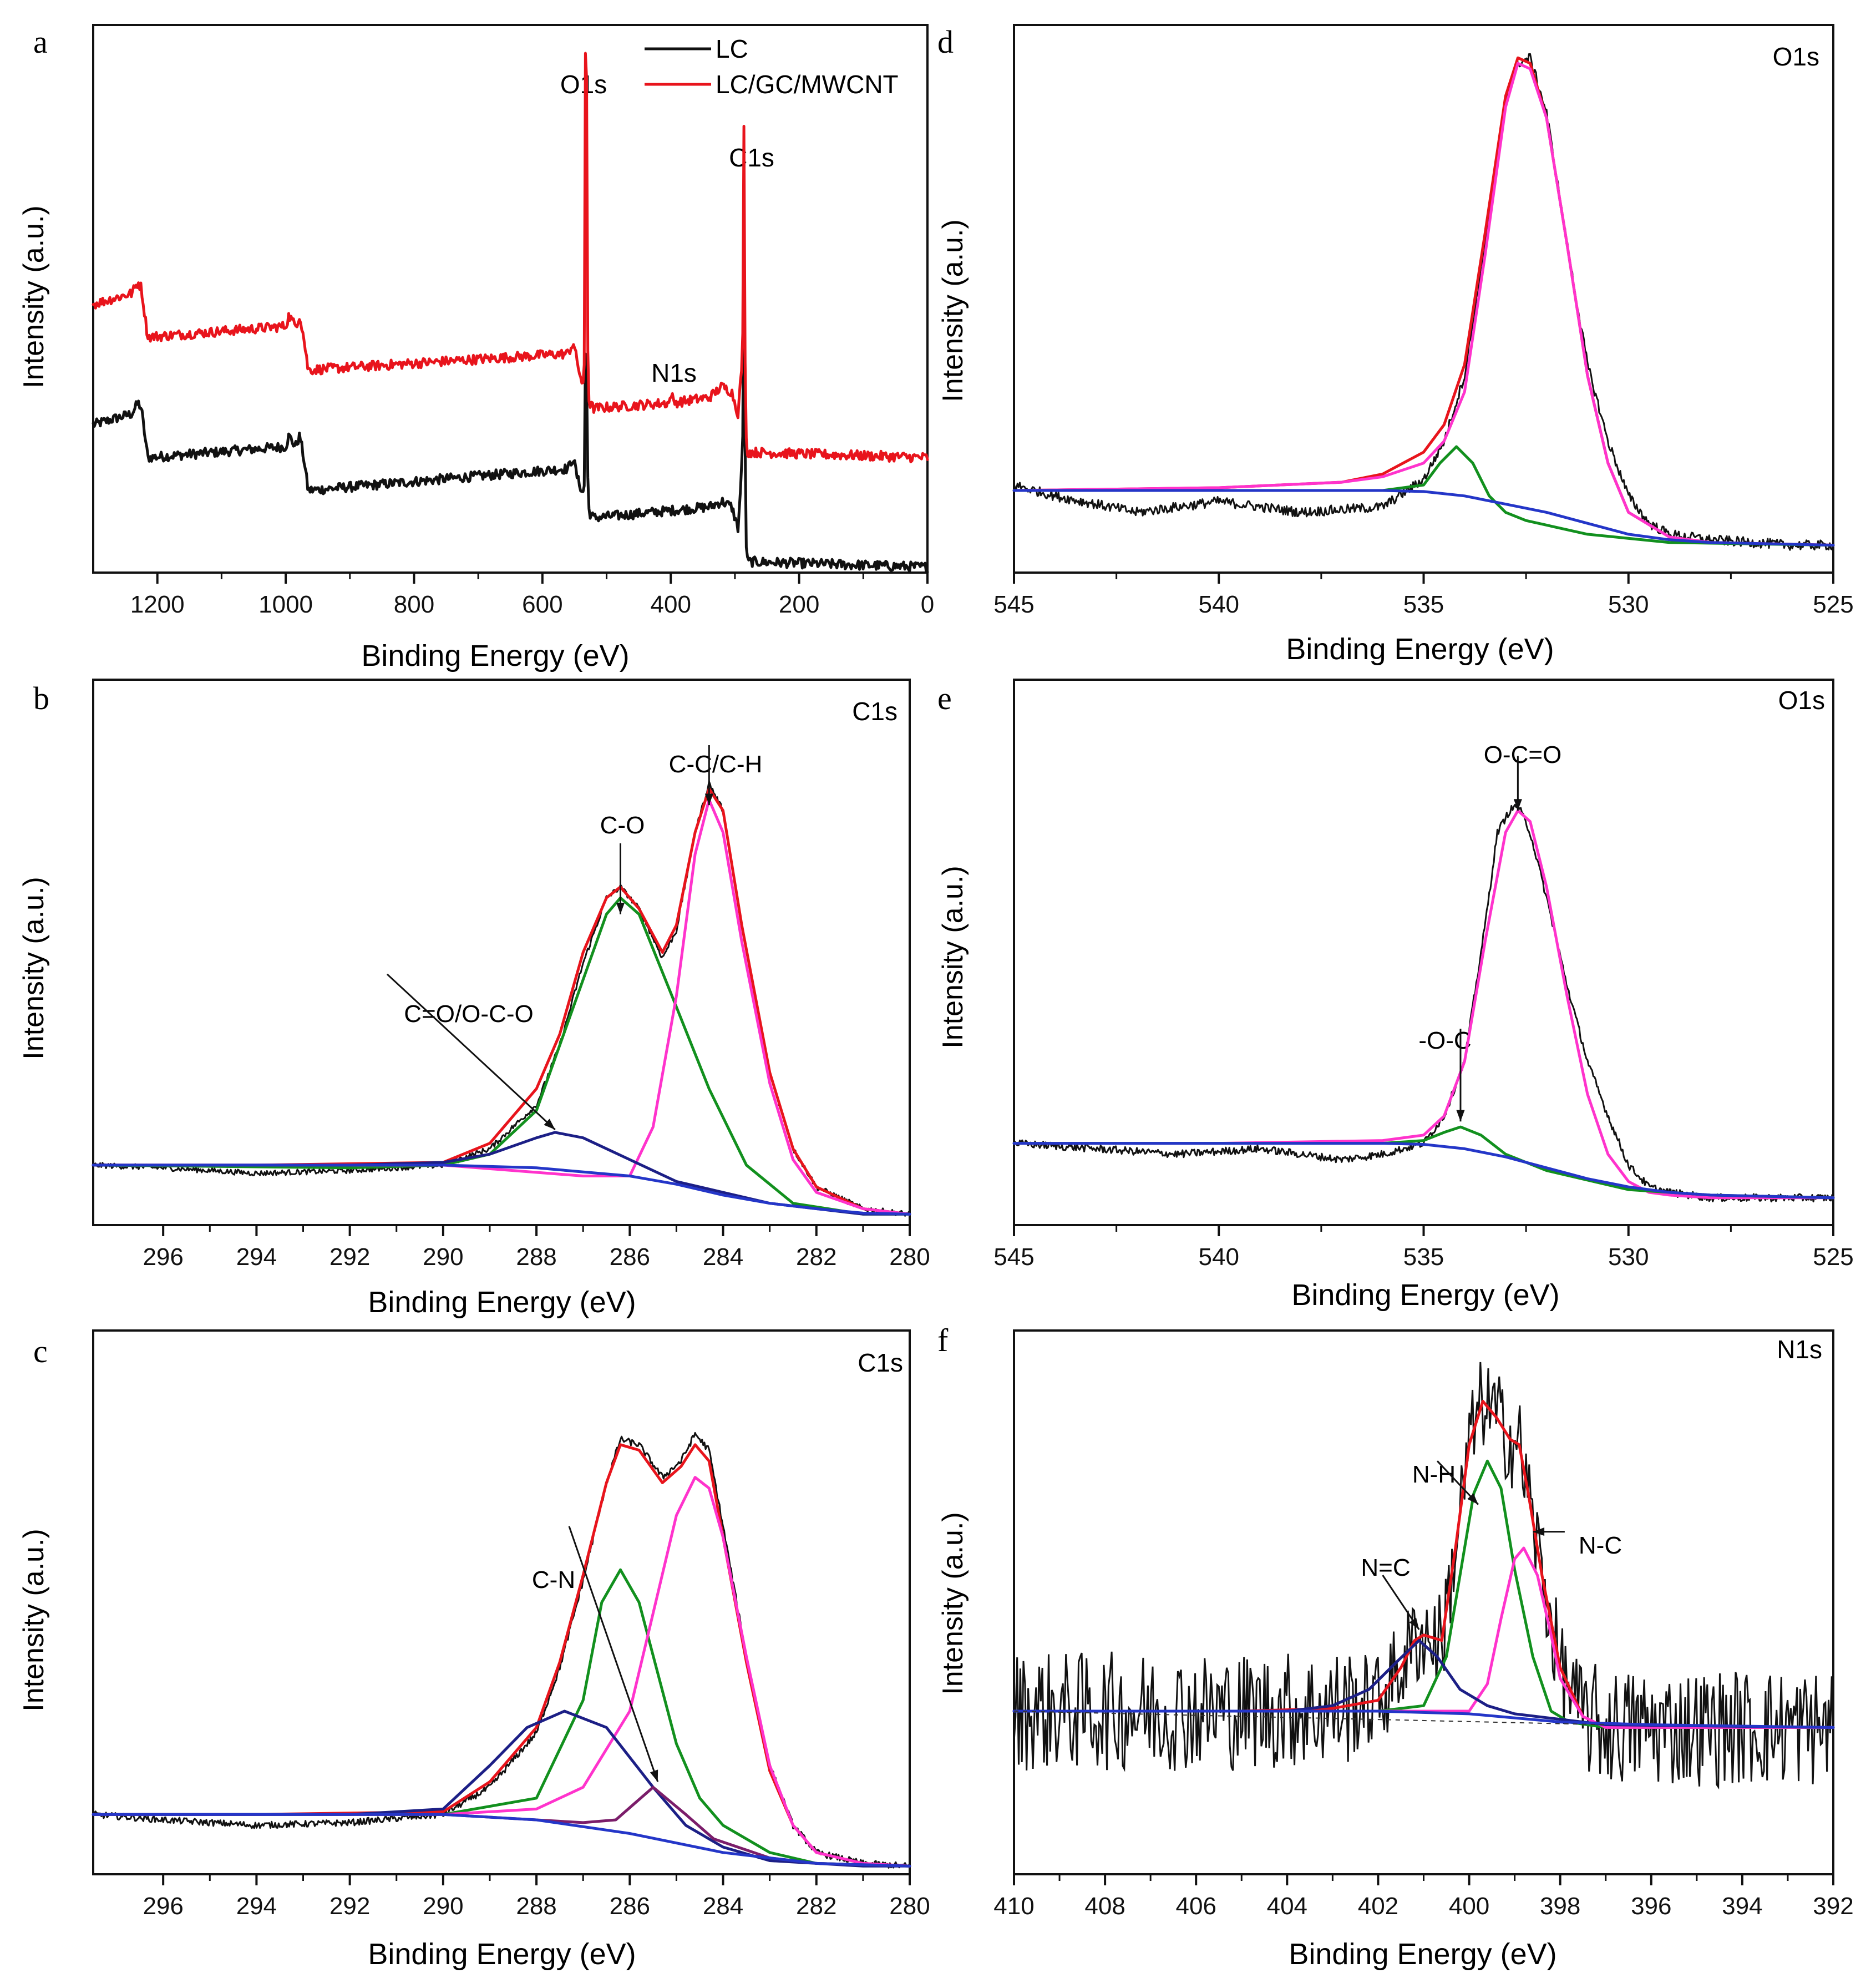 Image resolution: width=1876 pixels, height=1988 pixels. Describe the element at coordinates (1539, 1531) in the screenshot. I see `panel-f-arrow-nc-head` at that location.